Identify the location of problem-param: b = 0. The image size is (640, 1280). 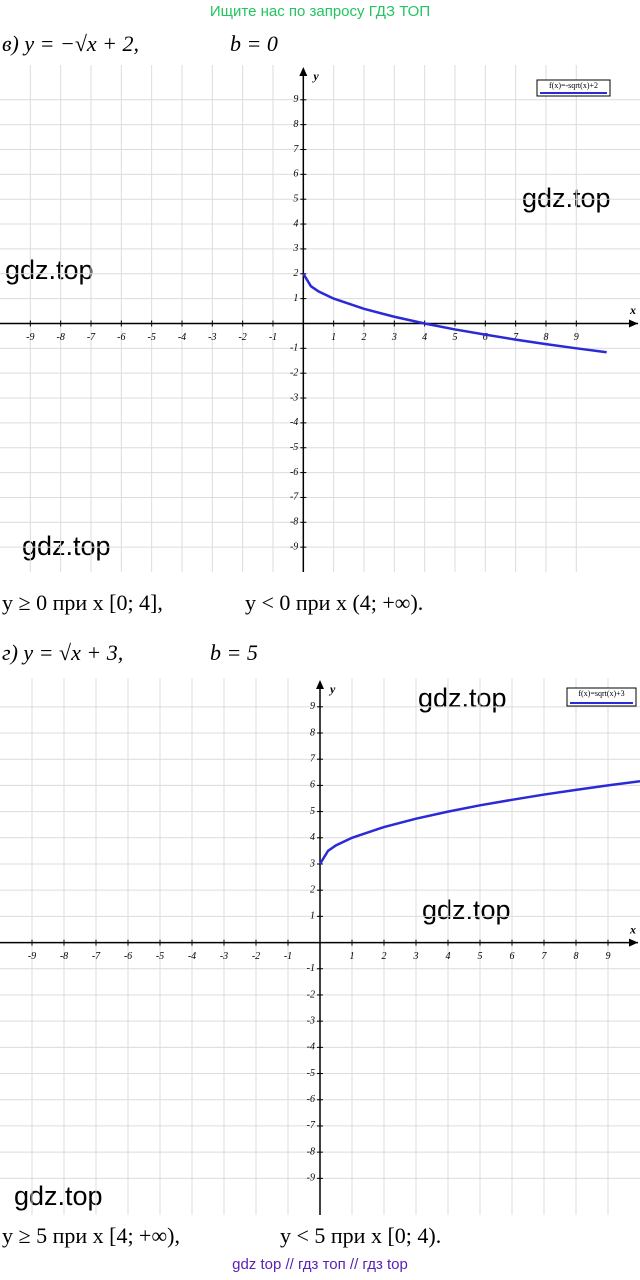
(254, 43).